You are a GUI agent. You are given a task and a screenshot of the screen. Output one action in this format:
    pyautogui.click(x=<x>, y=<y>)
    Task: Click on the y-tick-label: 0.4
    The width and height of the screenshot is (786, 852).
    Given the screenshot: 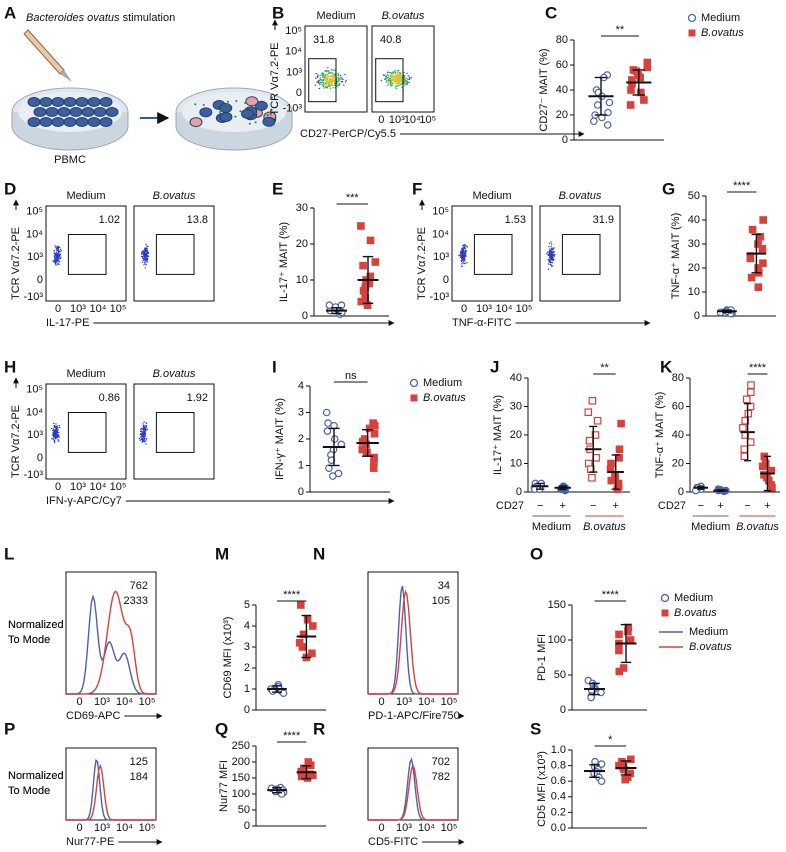 What is the action you would take?
    pyautogui.click(x=558, y=797)
    